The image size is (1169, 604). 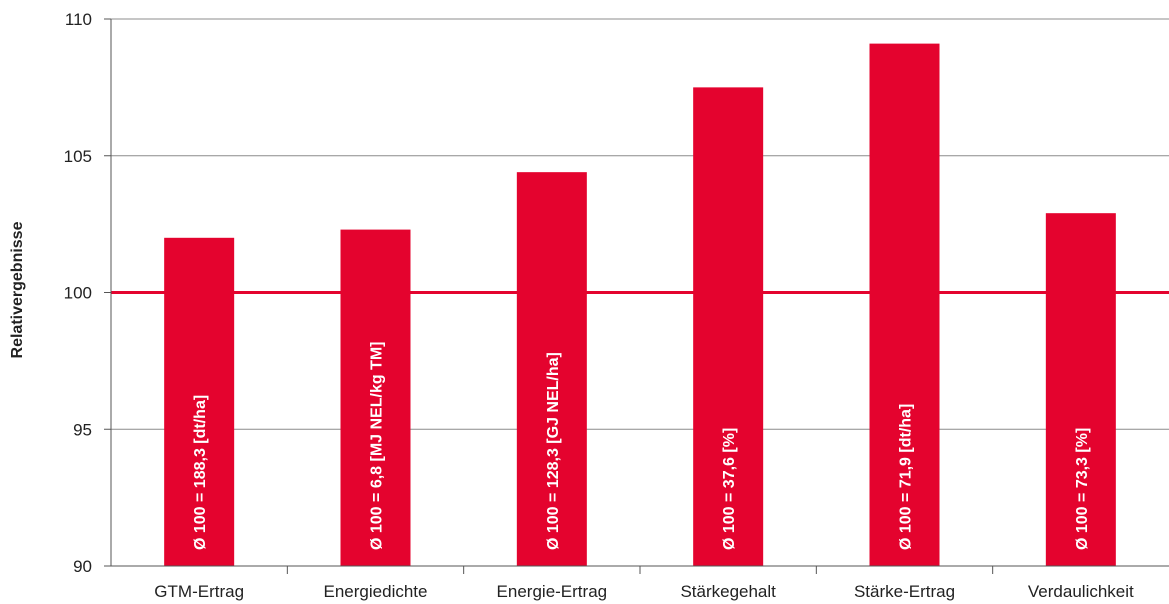 What do you see at coordinates (1082, 489) in the screenshot?
I see `bar-label: Ø 100 = 73,3 [%]` at bounding box center [1082, 489].